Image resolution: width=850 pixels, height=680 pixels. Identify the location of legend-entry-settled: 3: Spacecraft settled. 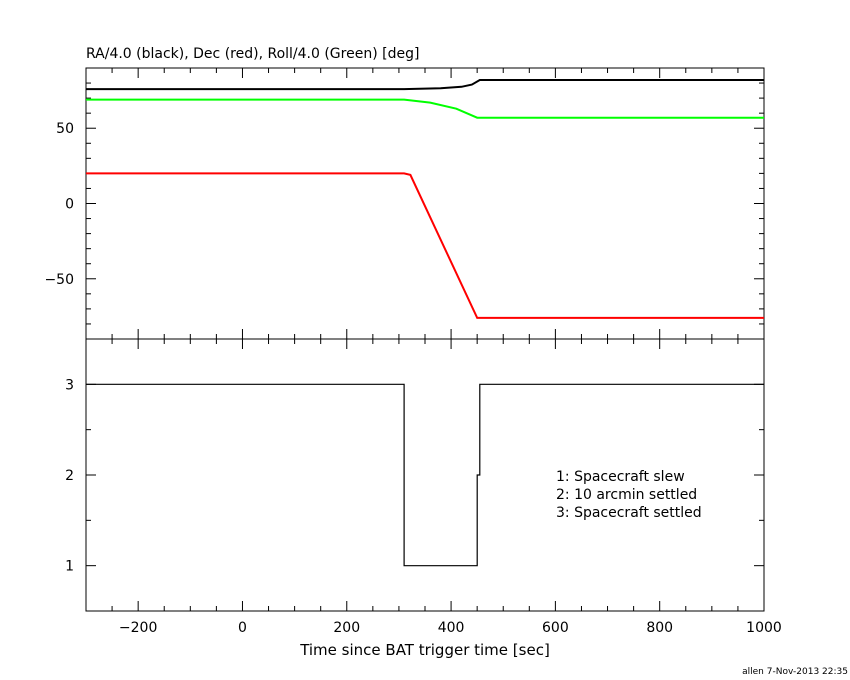
(629, 513).